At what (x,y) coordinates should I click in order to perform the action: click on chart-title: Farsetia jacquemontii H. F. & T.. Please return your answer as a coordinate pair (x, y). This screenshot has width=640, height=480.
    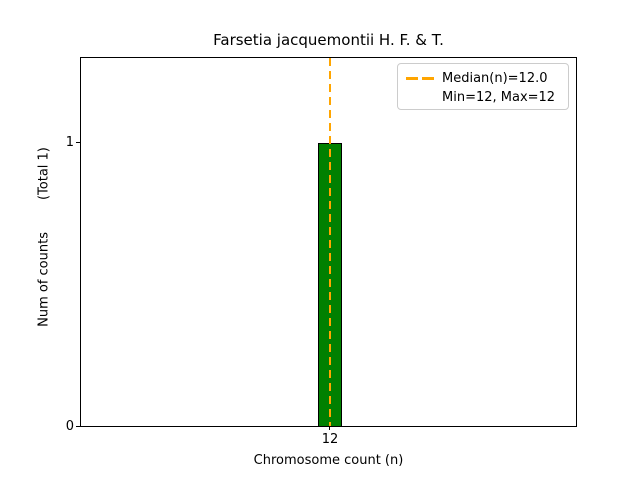
    Looking at the image, I should click on (328, 40).